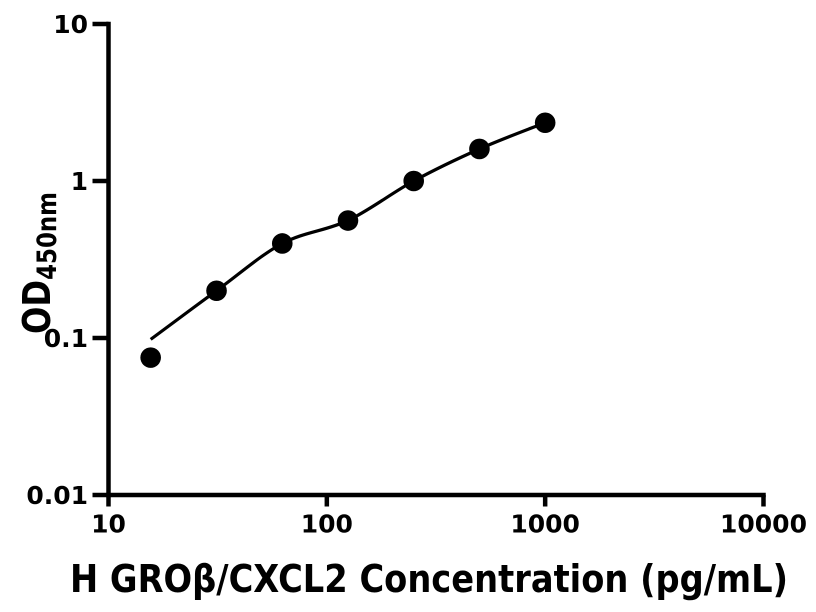 The width and height of the screenshot is (816, 612). Describe the element at coordinates (545, 524) in the screenshot. I see `x-axis-tick-label: 1000` at that location.